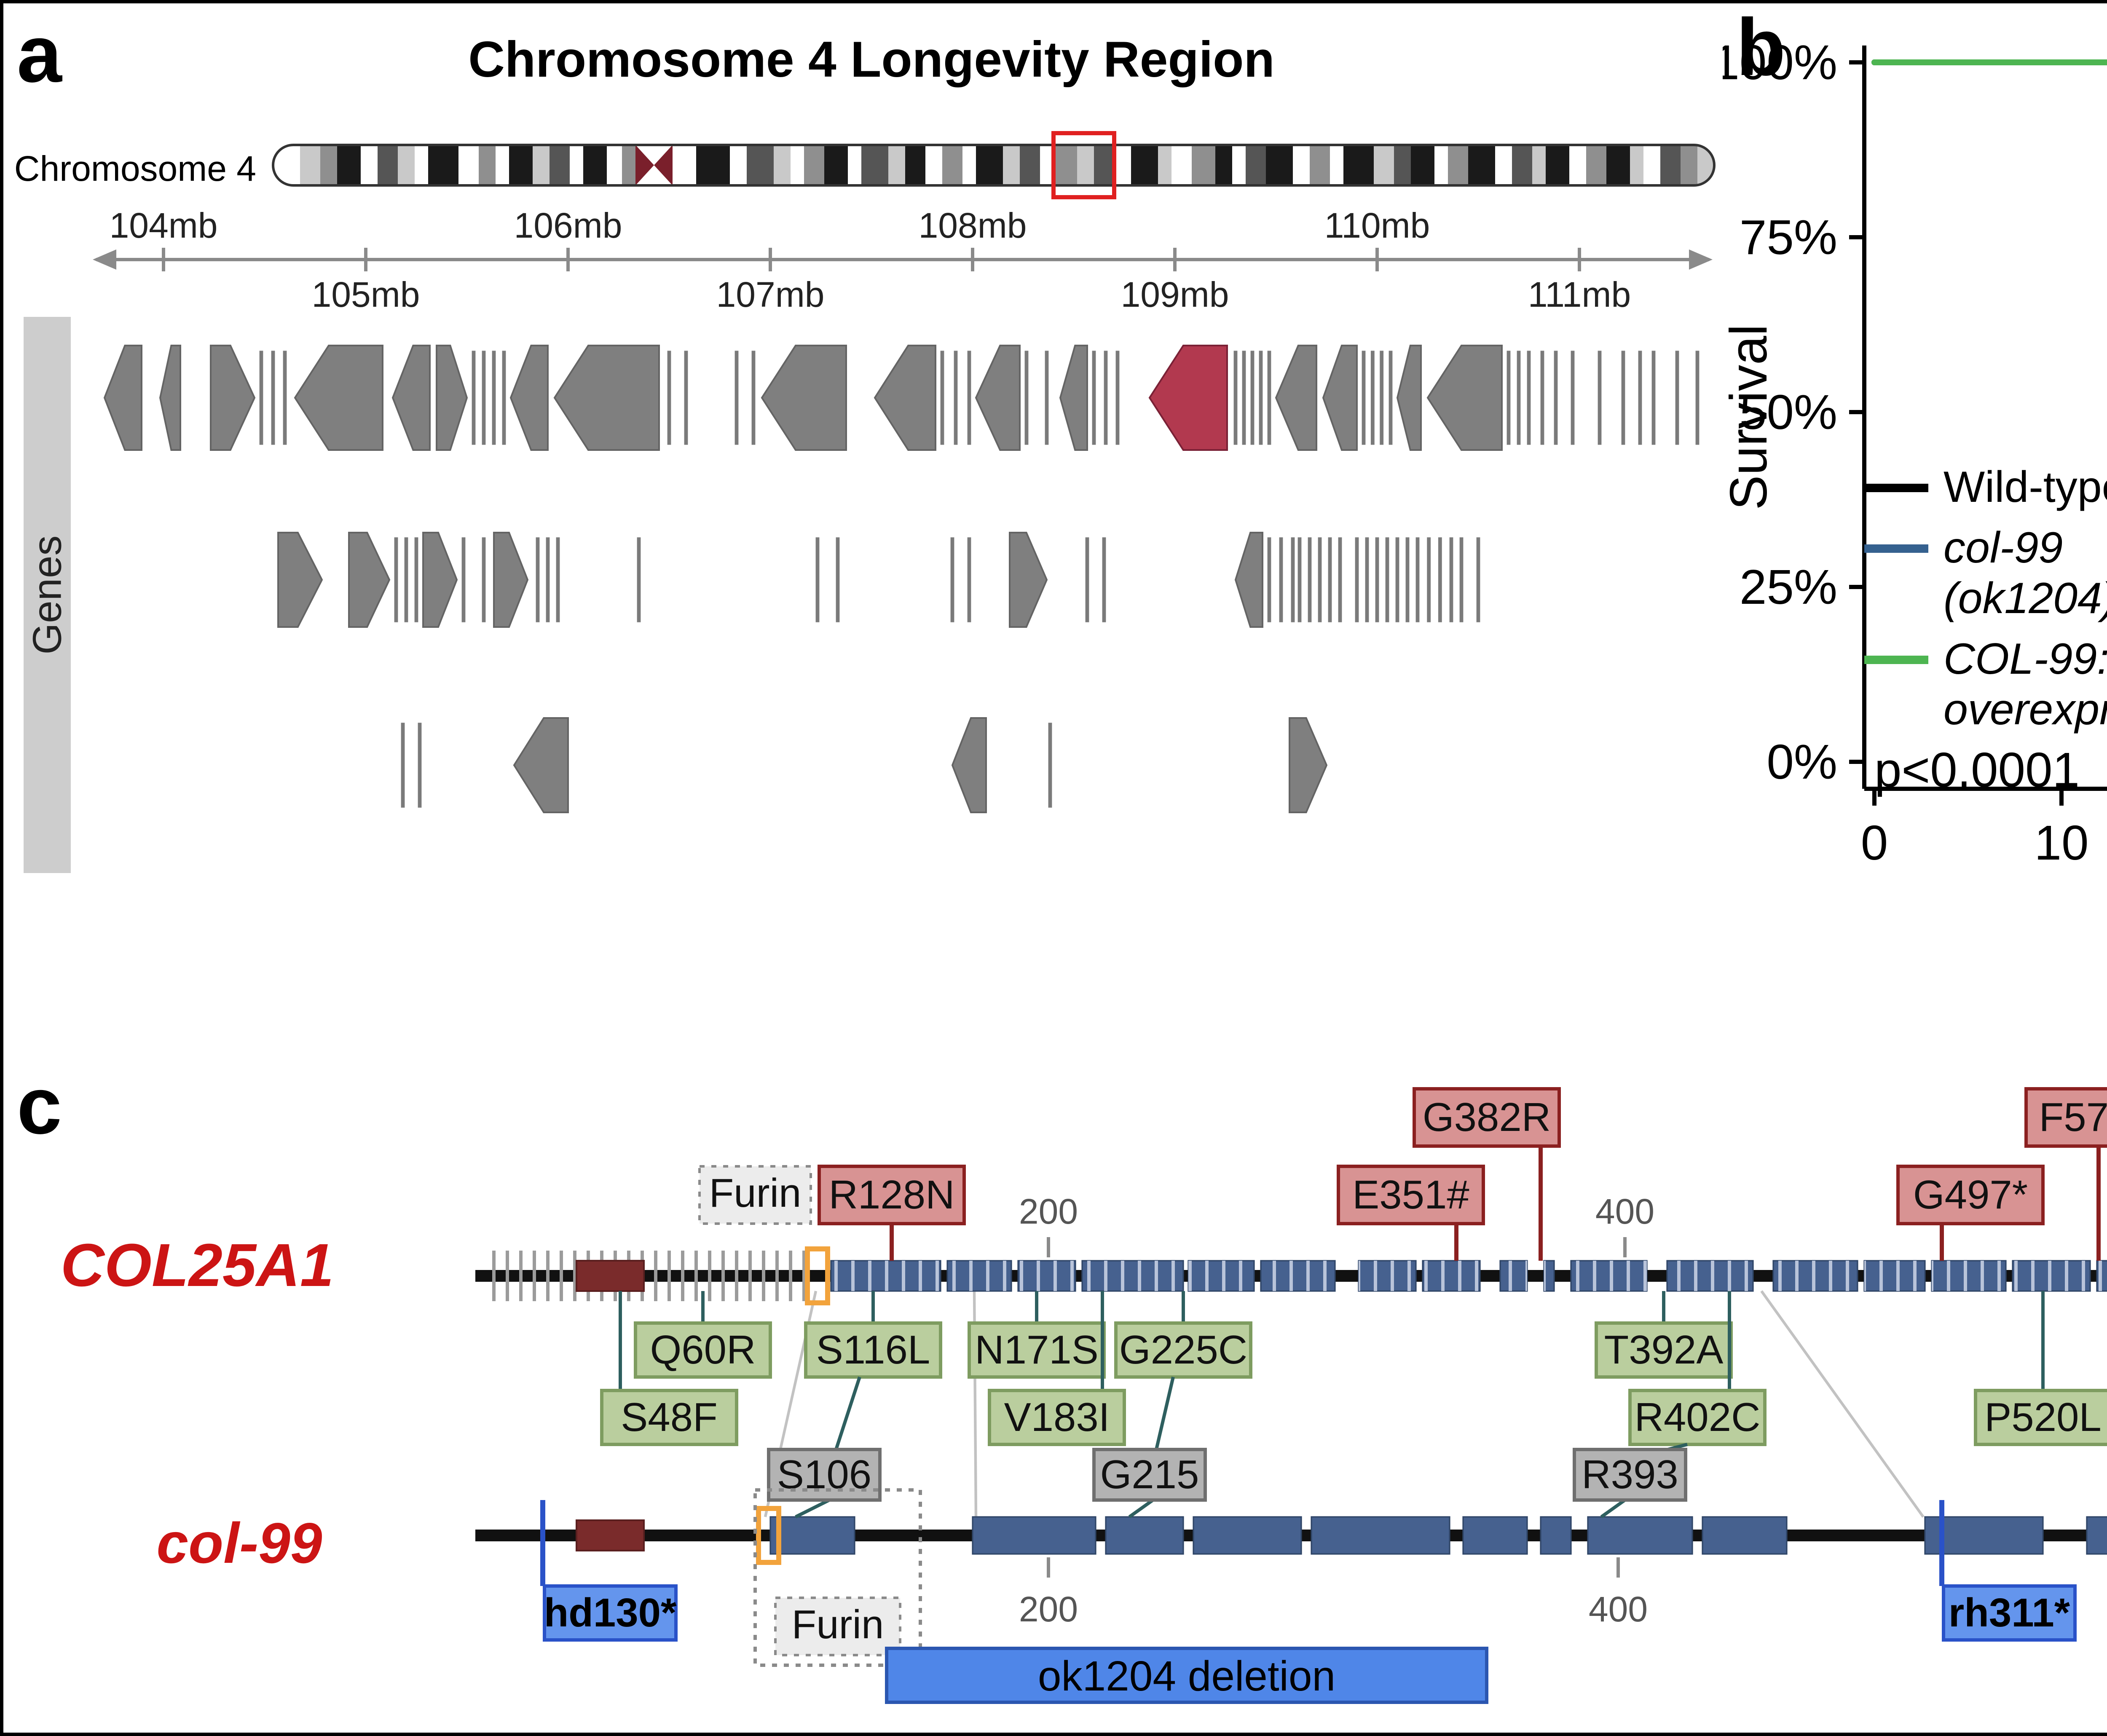 The height and width of the screenshot is (1736, 2107). What do you see at coordinates (1896, 488) in the screenshot?
I see `legend-swatch` at bounding box center [1896, 488].